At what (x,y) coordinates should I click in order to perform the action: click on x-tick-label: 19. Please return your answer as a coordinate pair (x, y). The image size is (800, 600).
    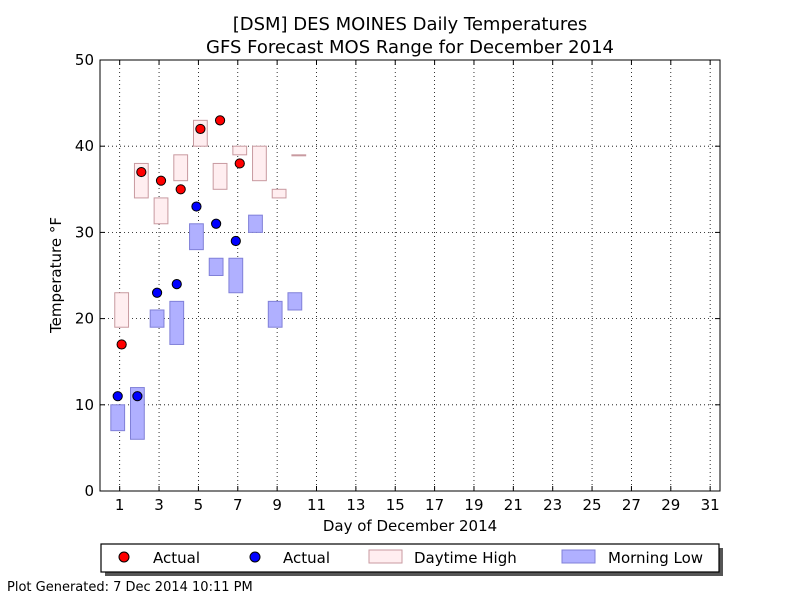
    Looking at the image, I should click on (473, 505).